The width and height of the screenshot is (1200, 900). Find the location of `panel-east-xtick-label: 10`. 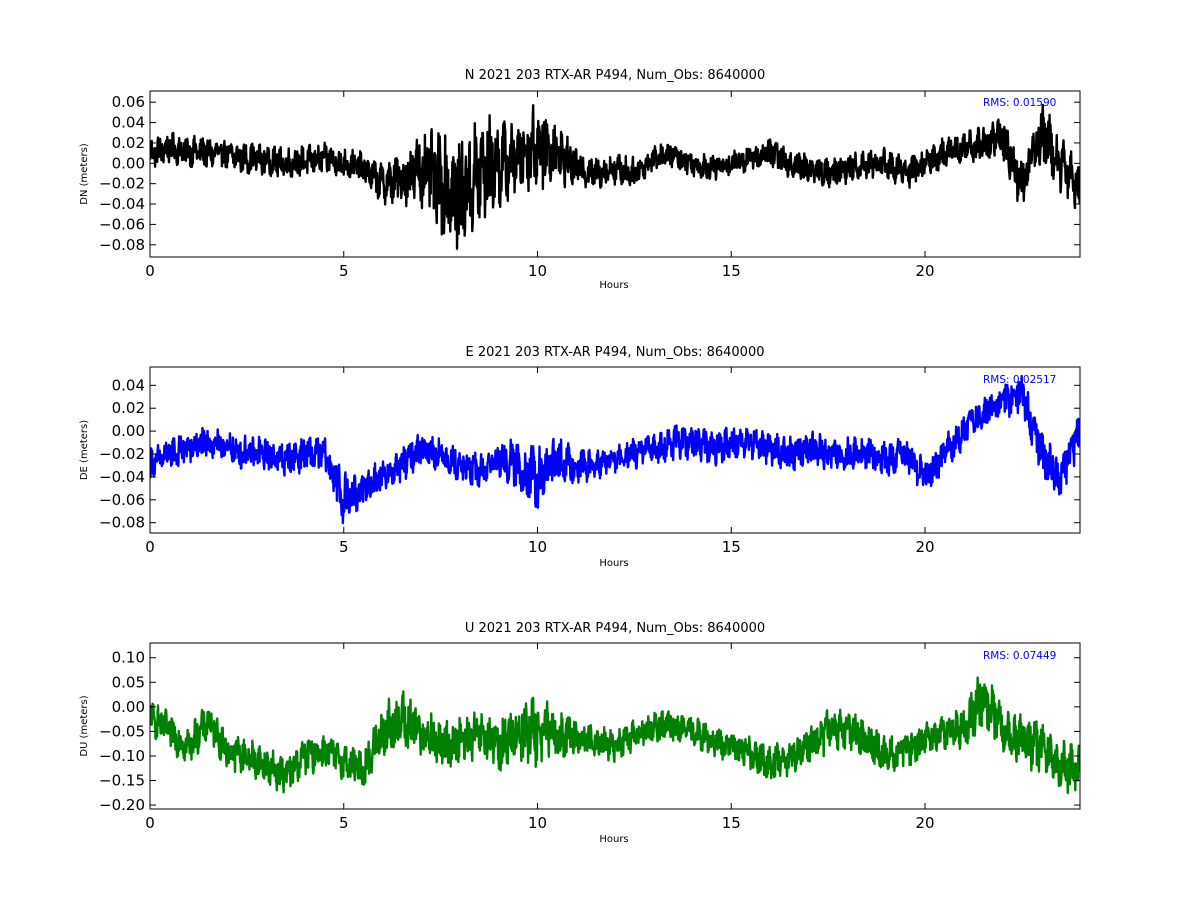

panel-east-xtick-label: 10 is located at coordinates (537, 547).